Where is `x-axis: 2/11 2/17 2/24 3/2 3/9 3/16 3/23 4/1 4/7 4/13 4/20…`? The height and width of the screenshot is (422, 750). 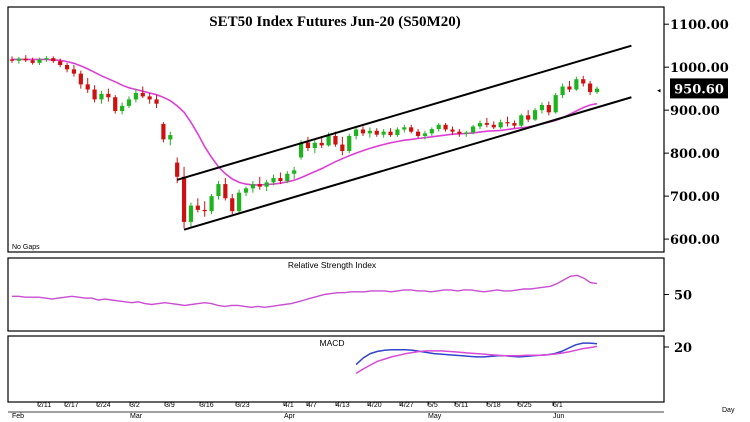
x-axis: 2/11 2/17 2/24 3/2 3/9 3/16 3/23 4/1 4/7 4/13 4/20… is located at coordinates (371, 410).